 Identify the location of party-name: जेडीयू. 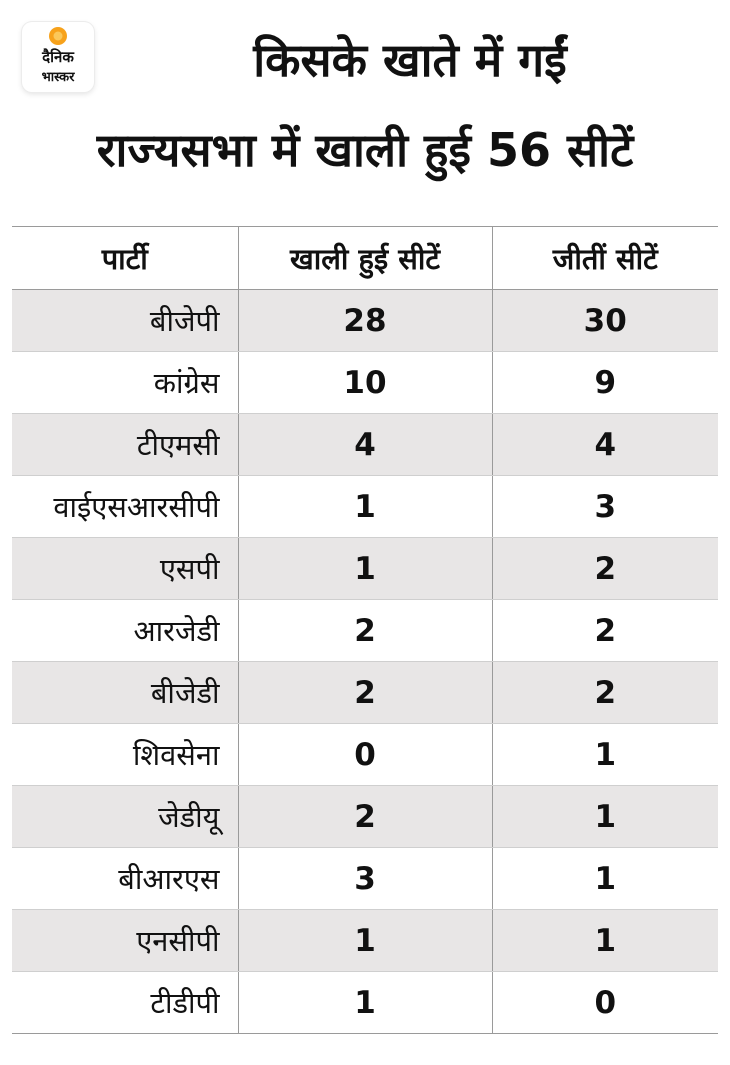
(125, 816).